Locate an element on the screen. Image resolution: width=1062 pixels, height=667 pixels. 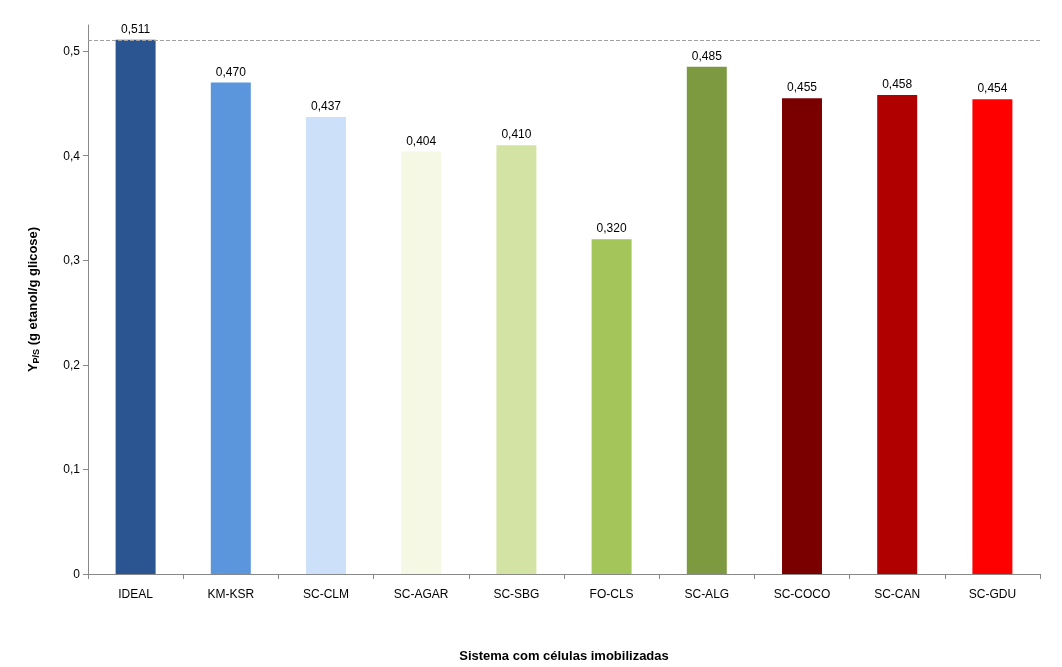
y-tick-label: 0,3 is located at coordinates (72, 260).